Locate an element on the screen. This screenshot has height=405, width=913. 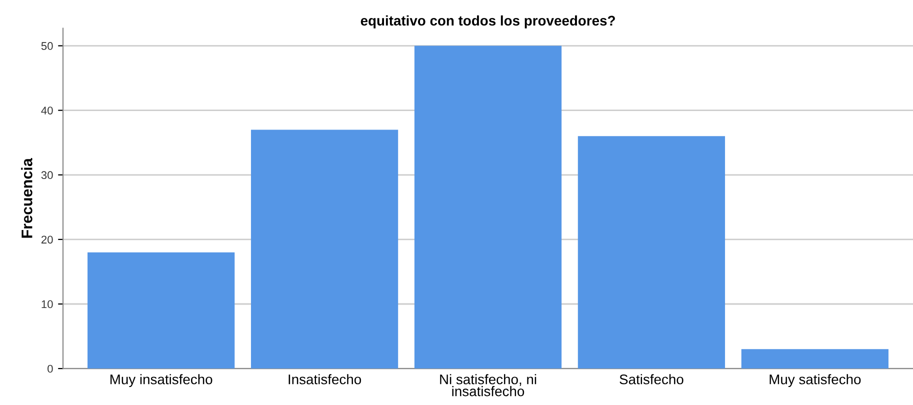
x-tick-label: Satisfecho is located at coordinates (652, 379).